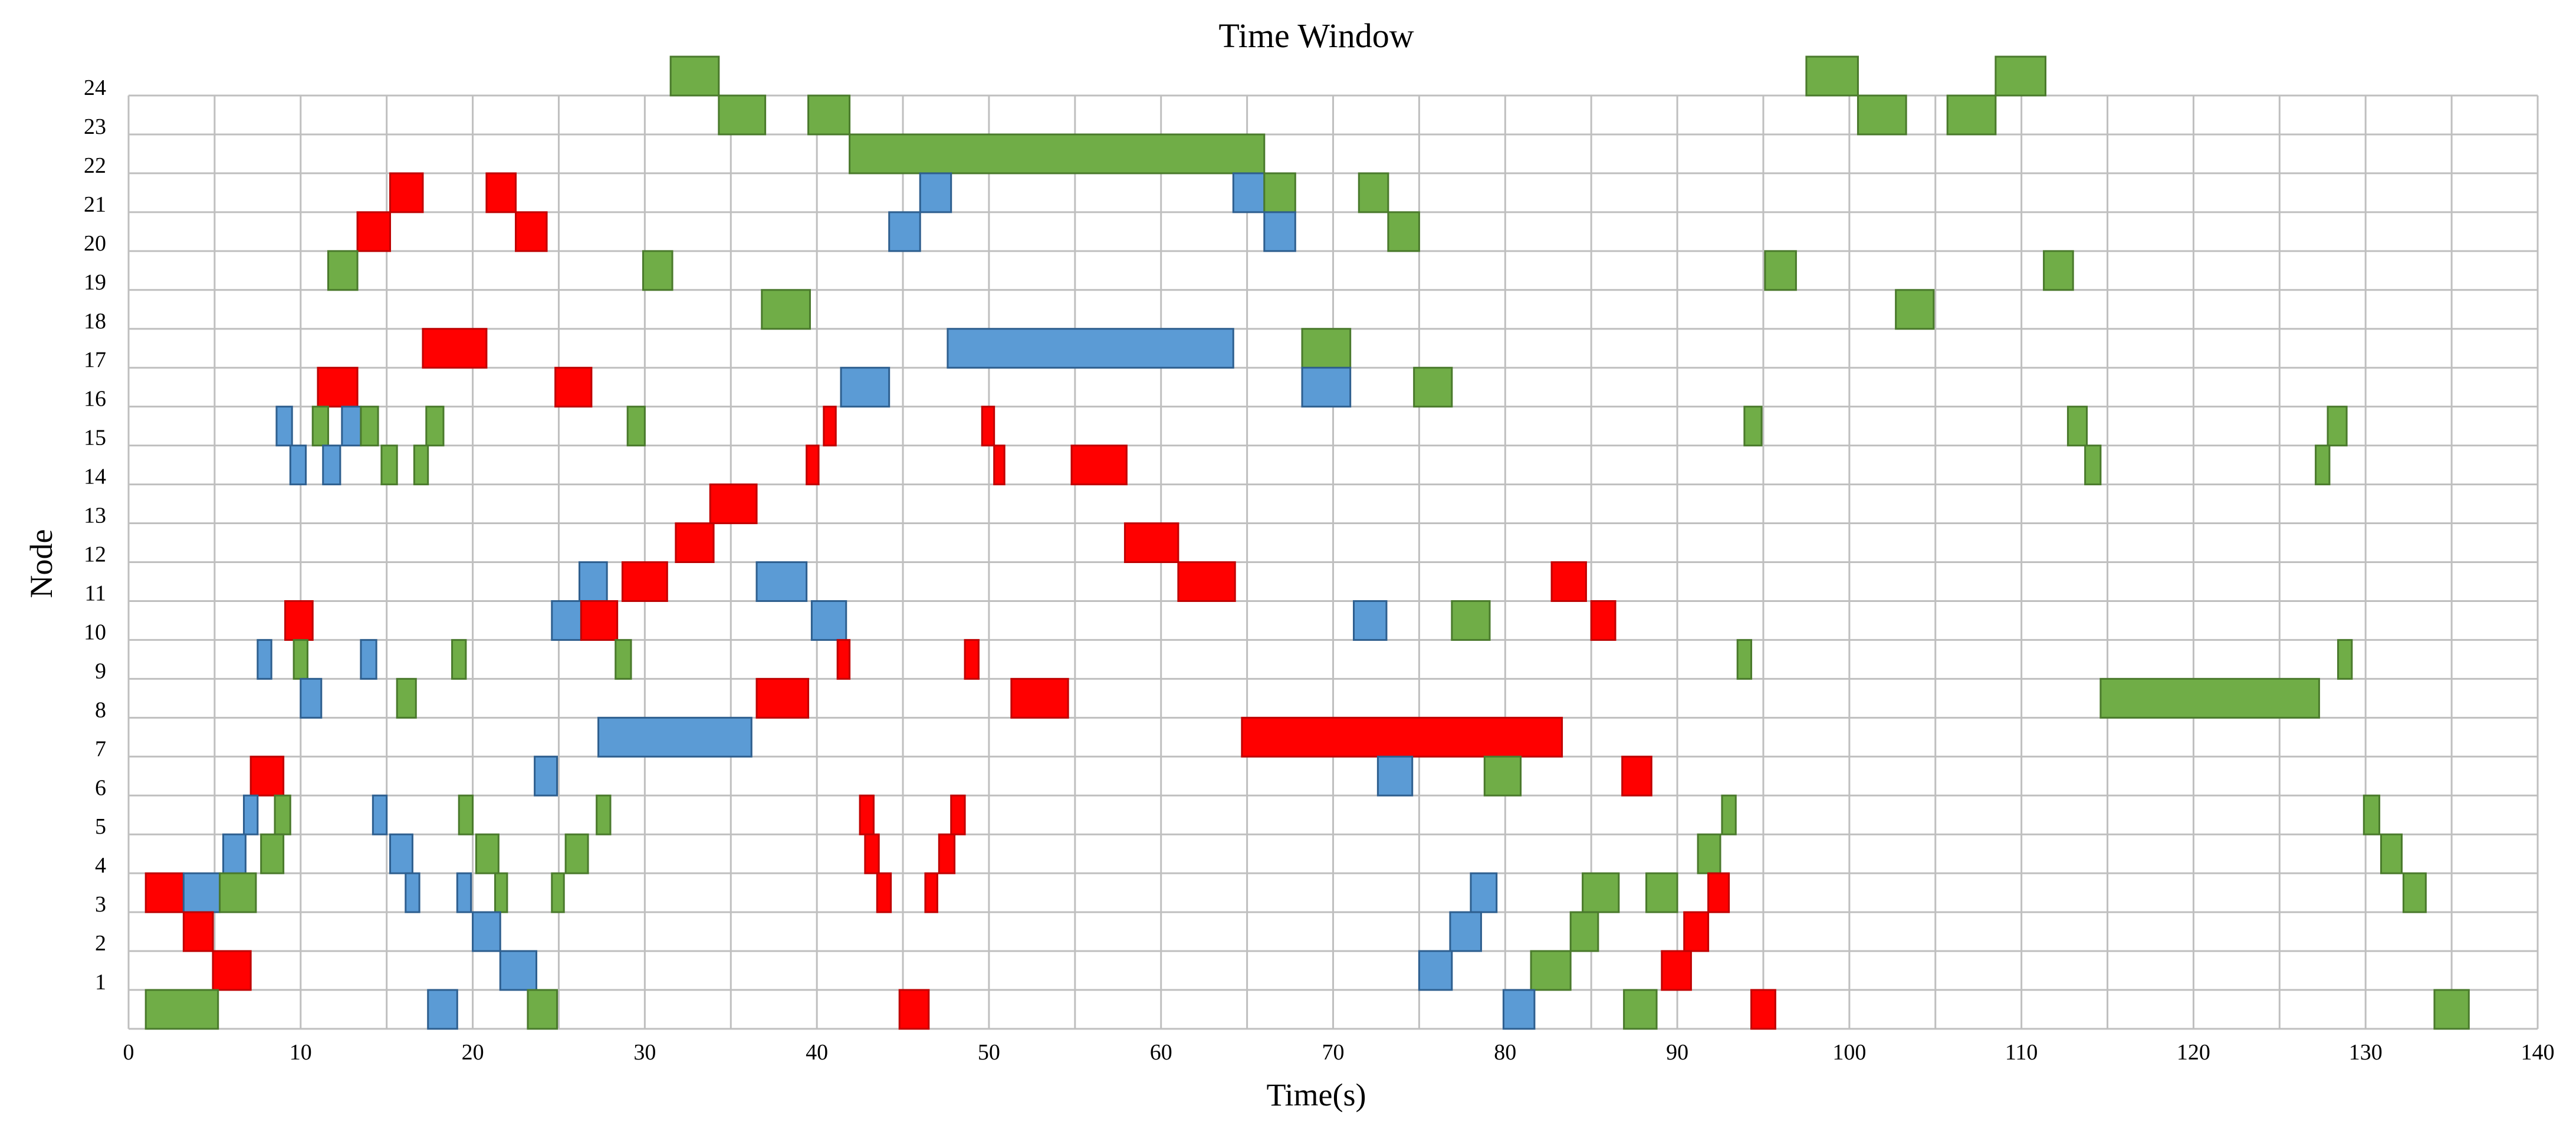 This screenshot has width=2576, height=1132. I want to click on x-tick-label: 10, so click(301, 1052).